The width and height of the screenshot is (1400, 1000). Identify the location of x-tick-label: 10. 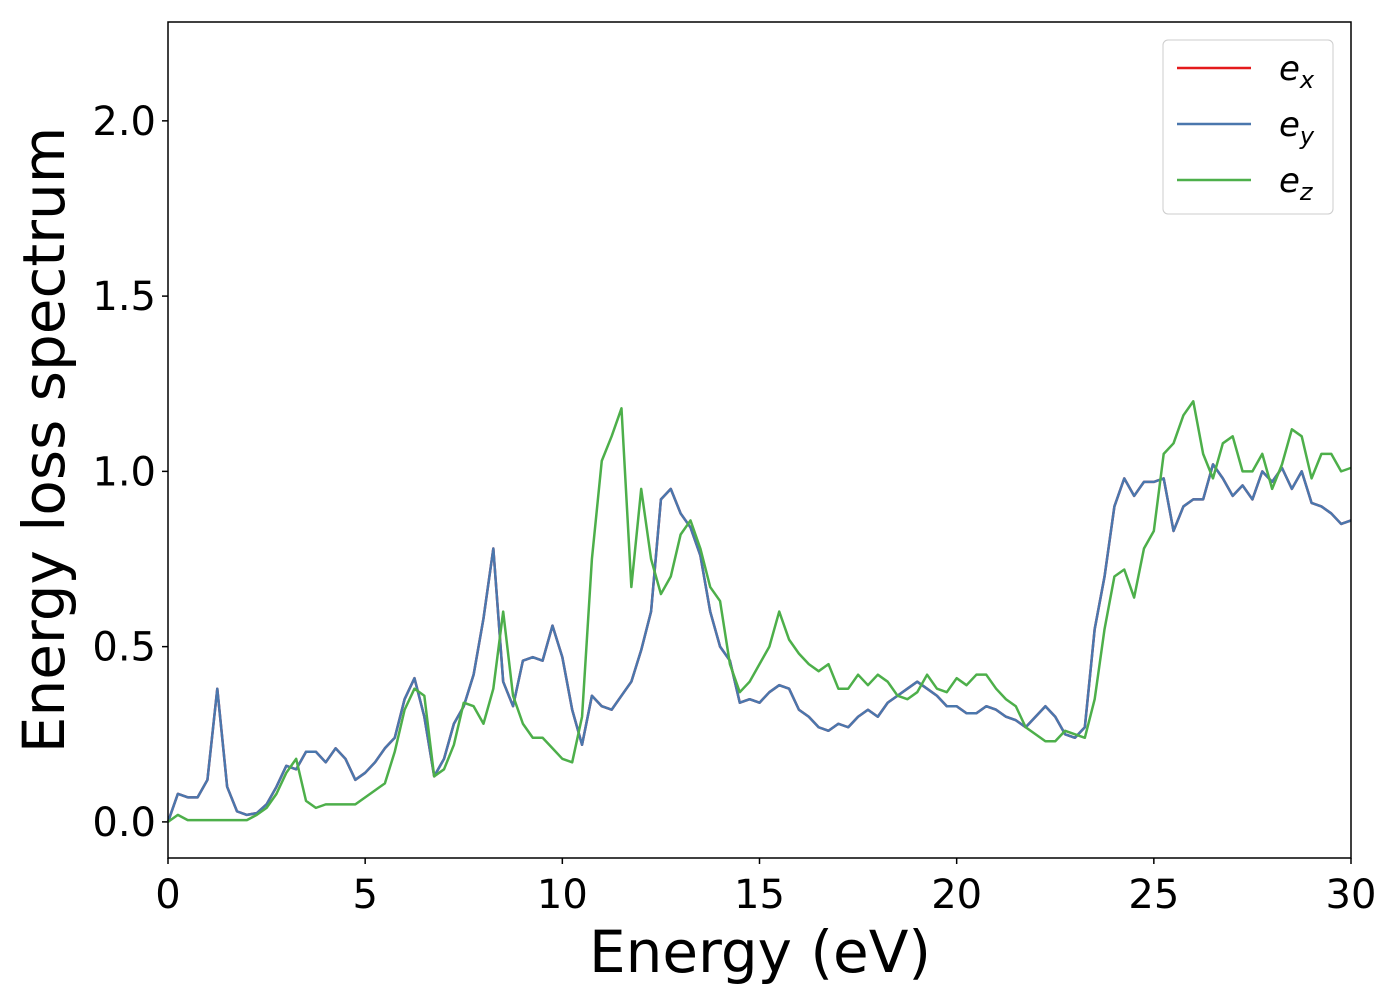
(562, 895).